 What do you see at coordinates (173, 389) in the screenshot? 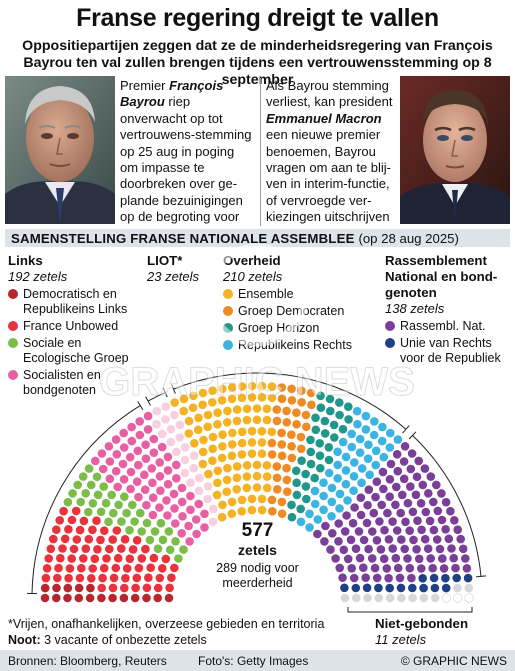
I see `group-bracket-tick` at bounding box center [173, 389].